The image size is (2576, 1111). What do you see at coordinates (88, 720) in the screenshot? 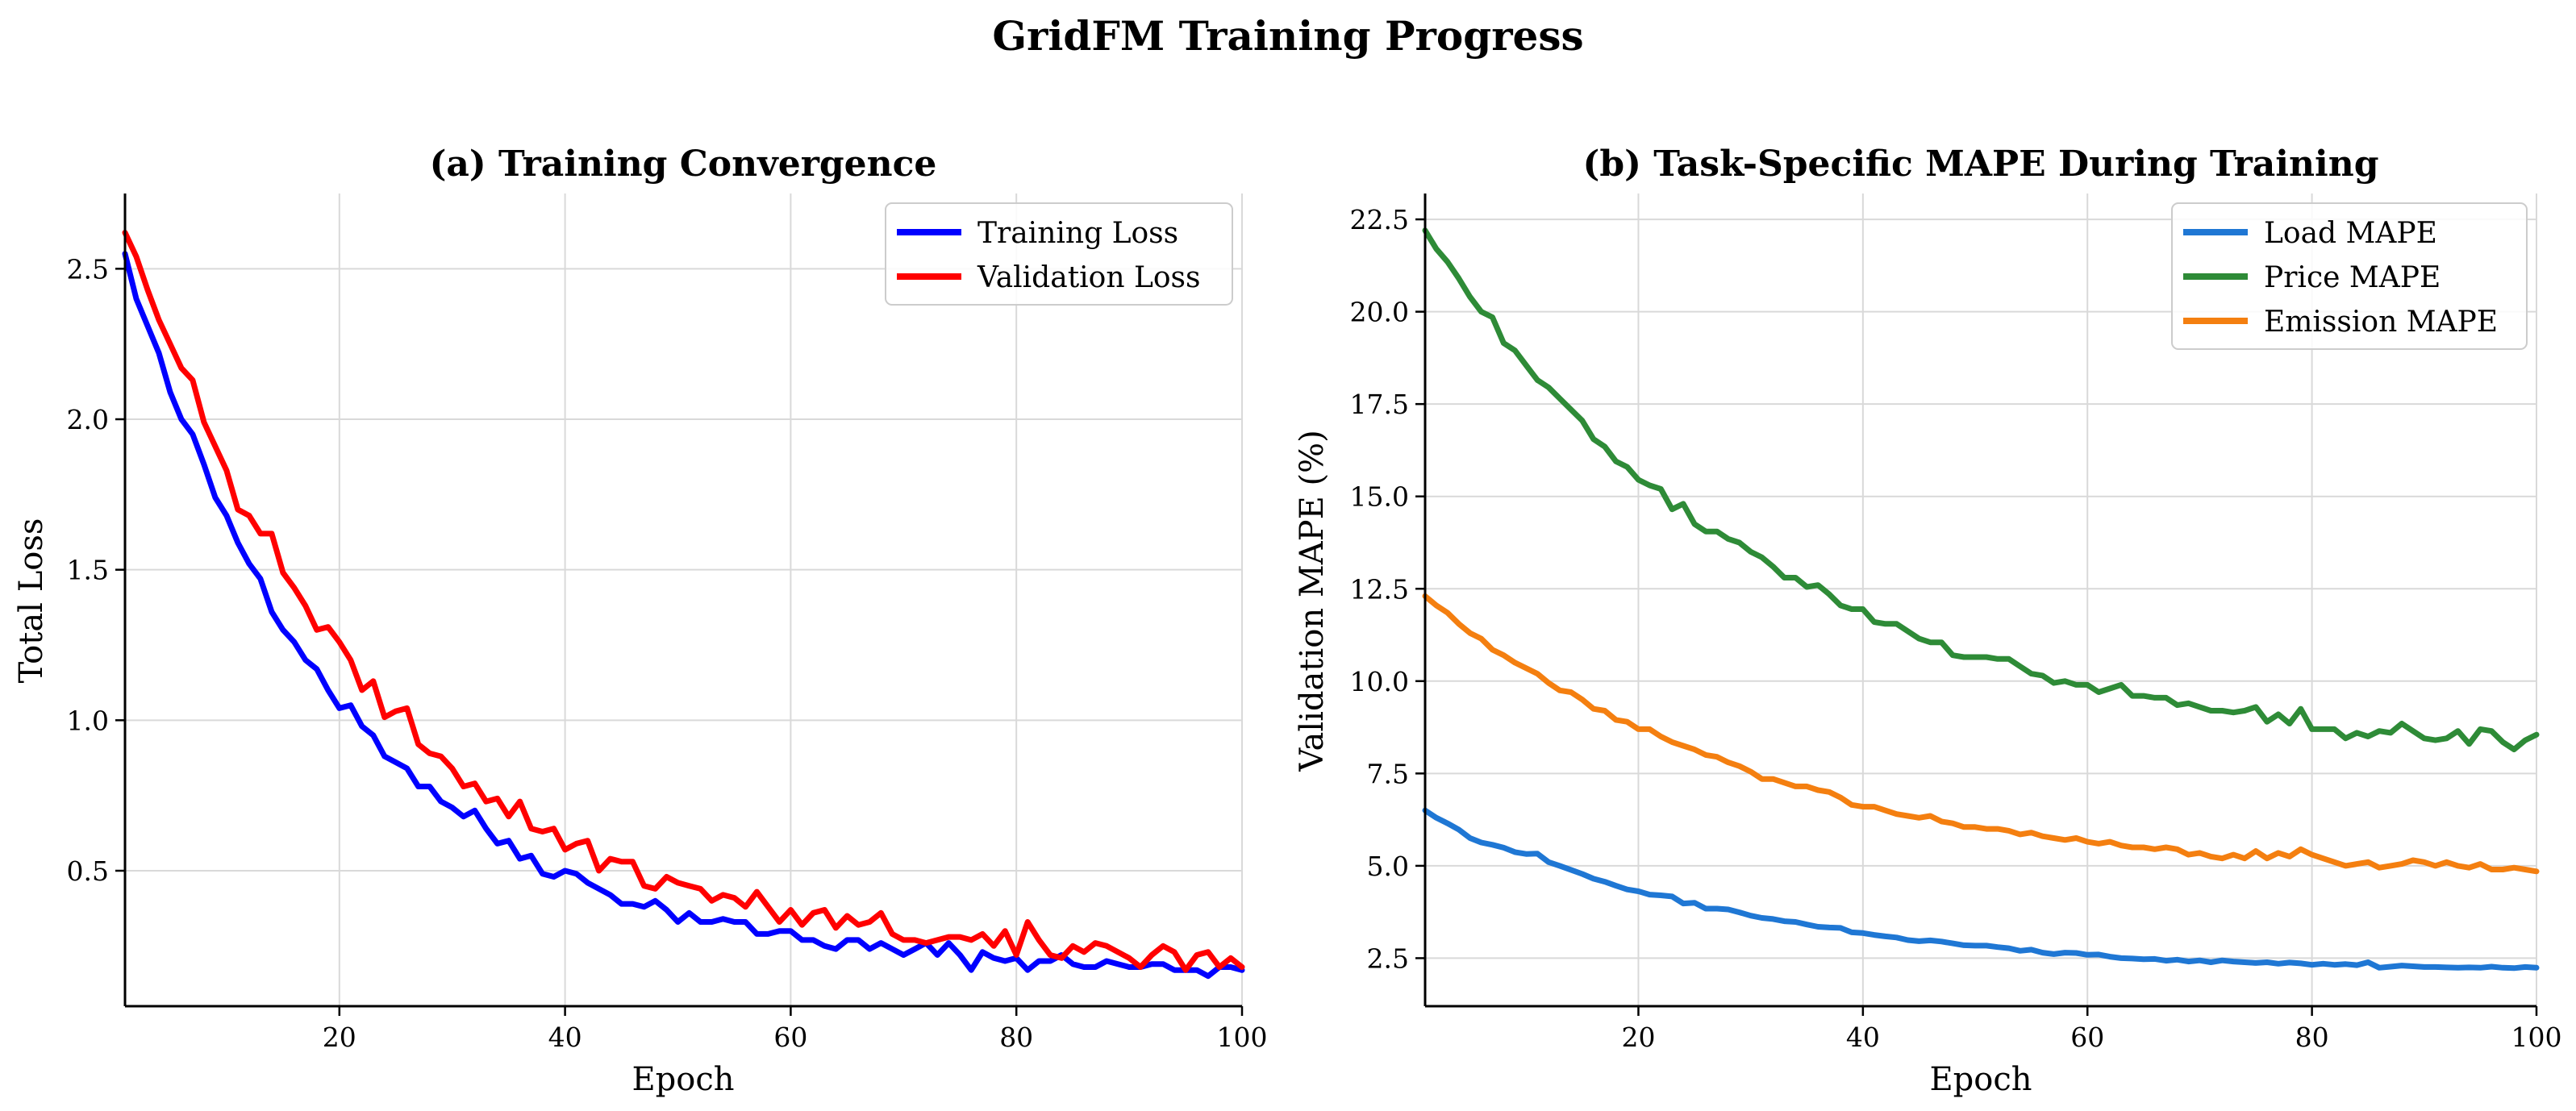
I see `panel-a-y-tick-label: 1.0` at bounding box center [88, 720].